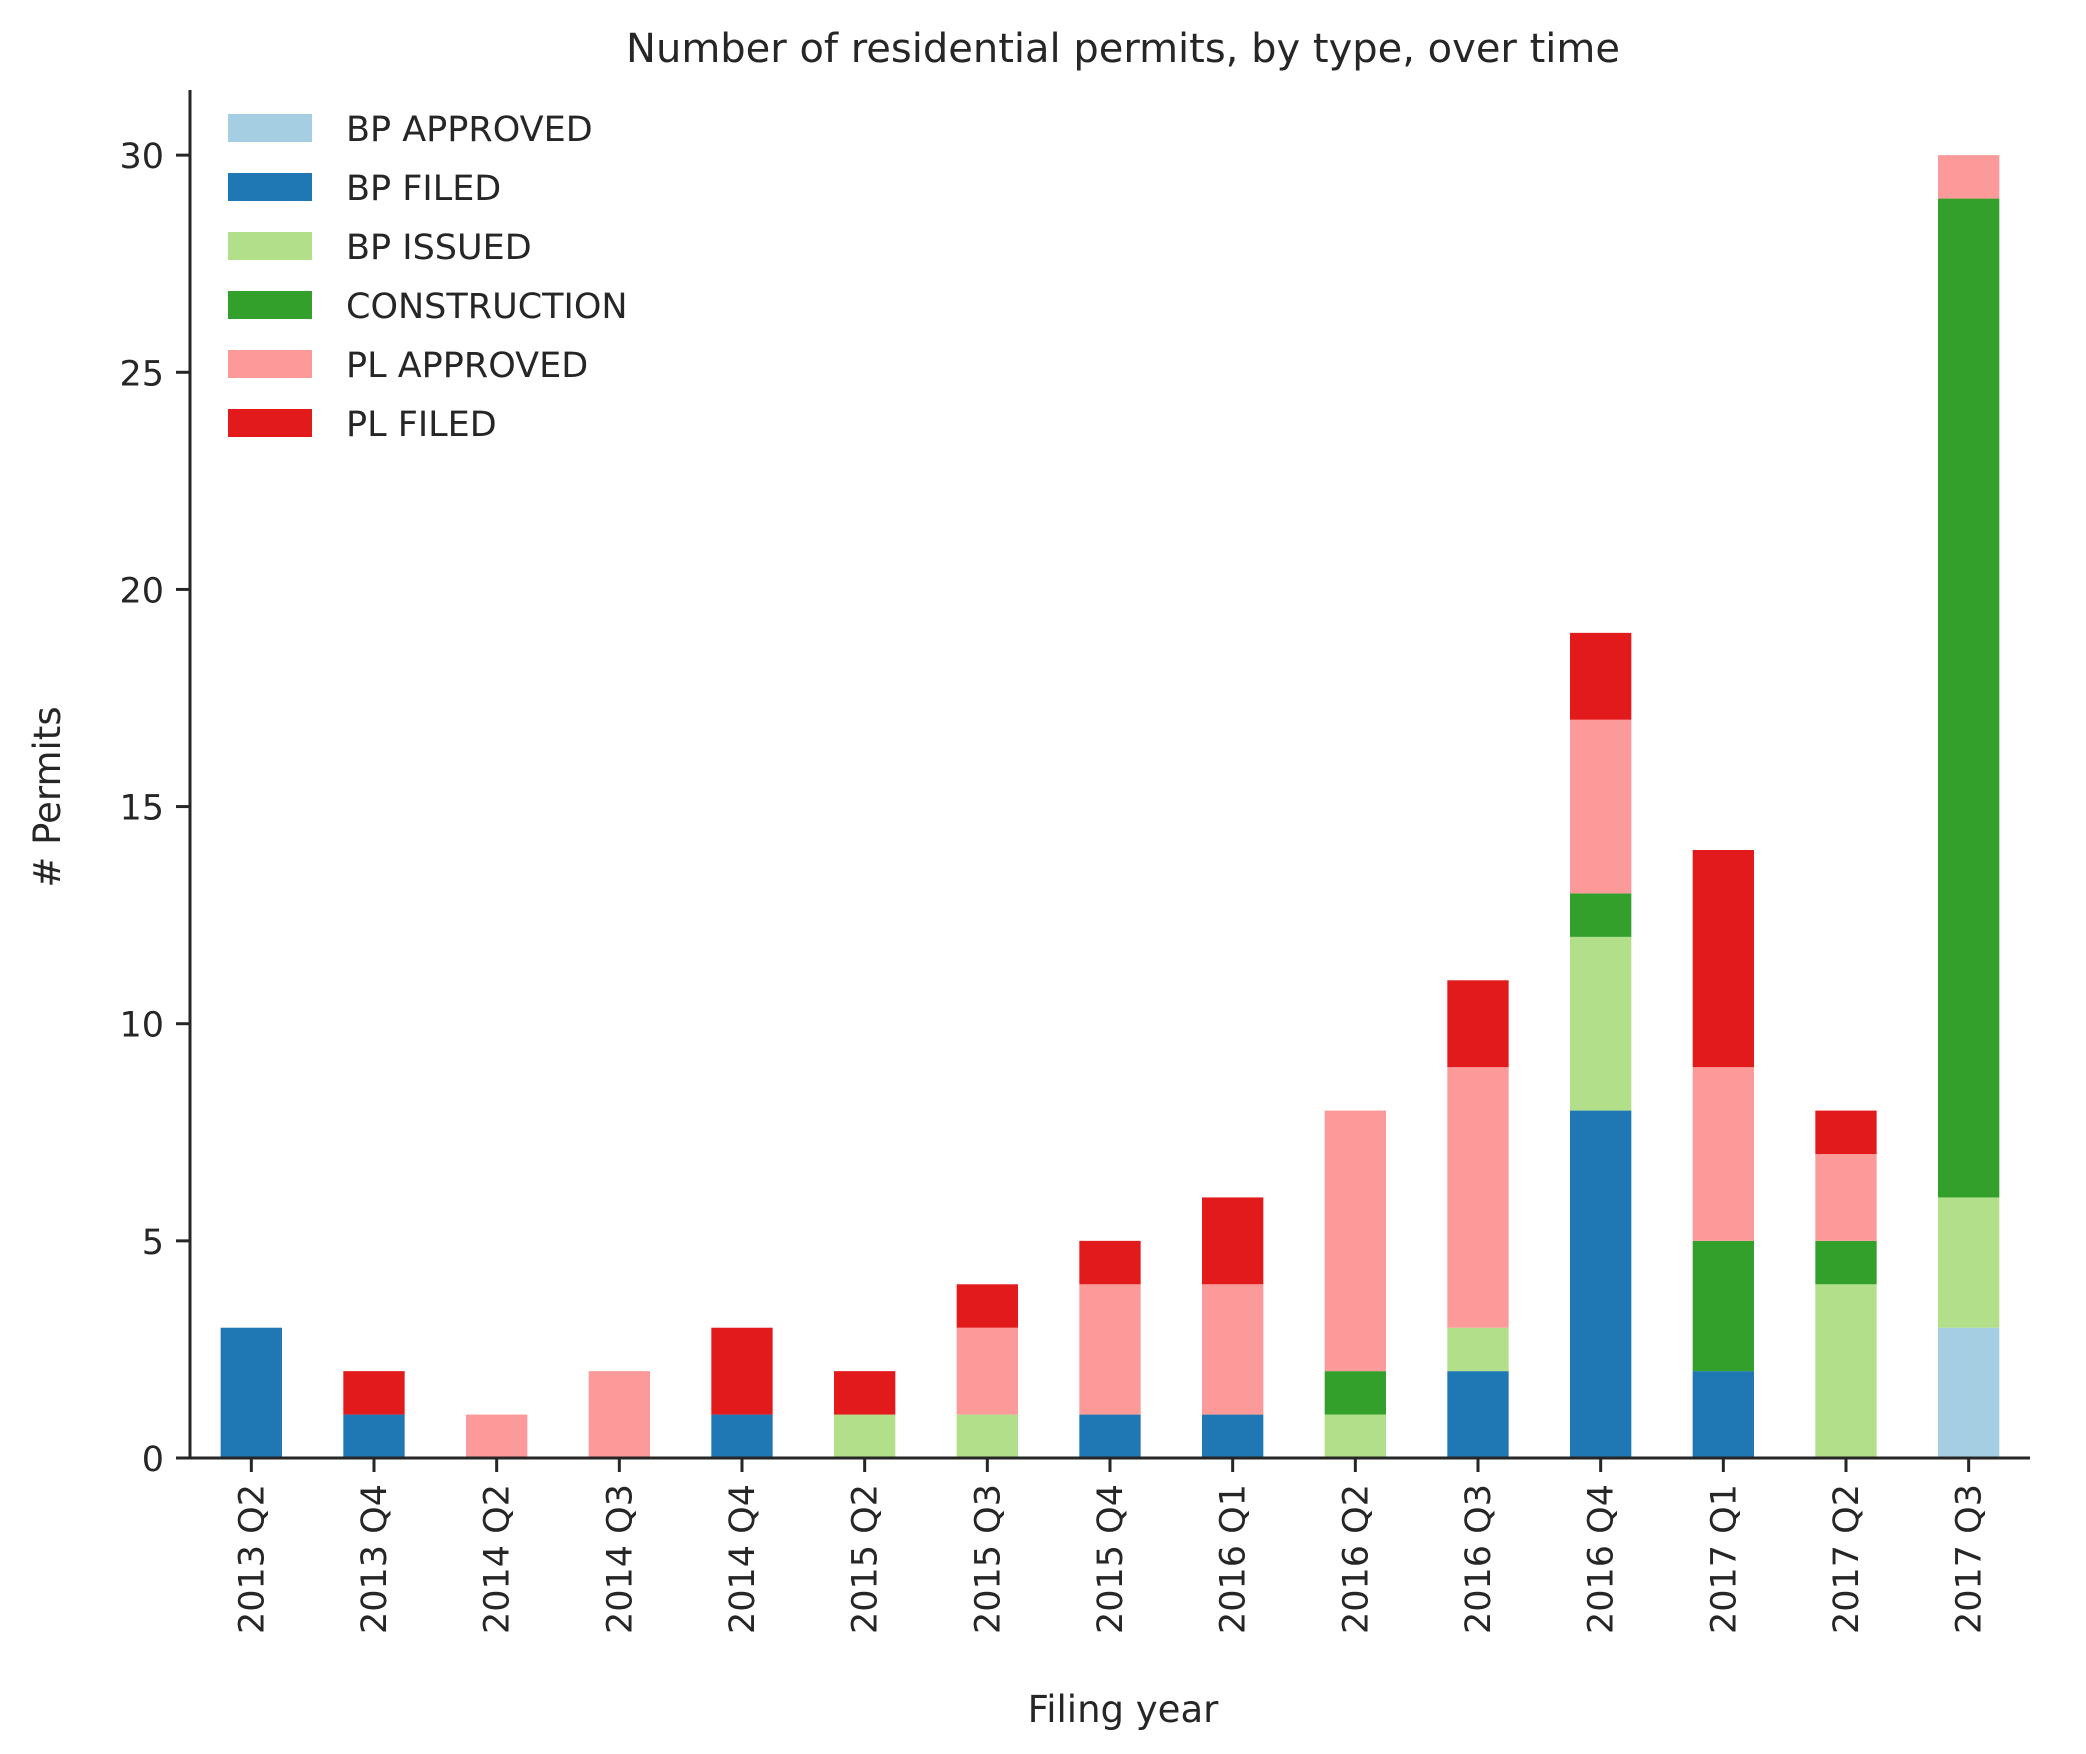 Image resolution: width=2086 pixels, height=1754 pixels. Describe the element at coordinates (1847, 1559) in the screenshot. I see `x-tick-label: 2017 Q2` at that location.